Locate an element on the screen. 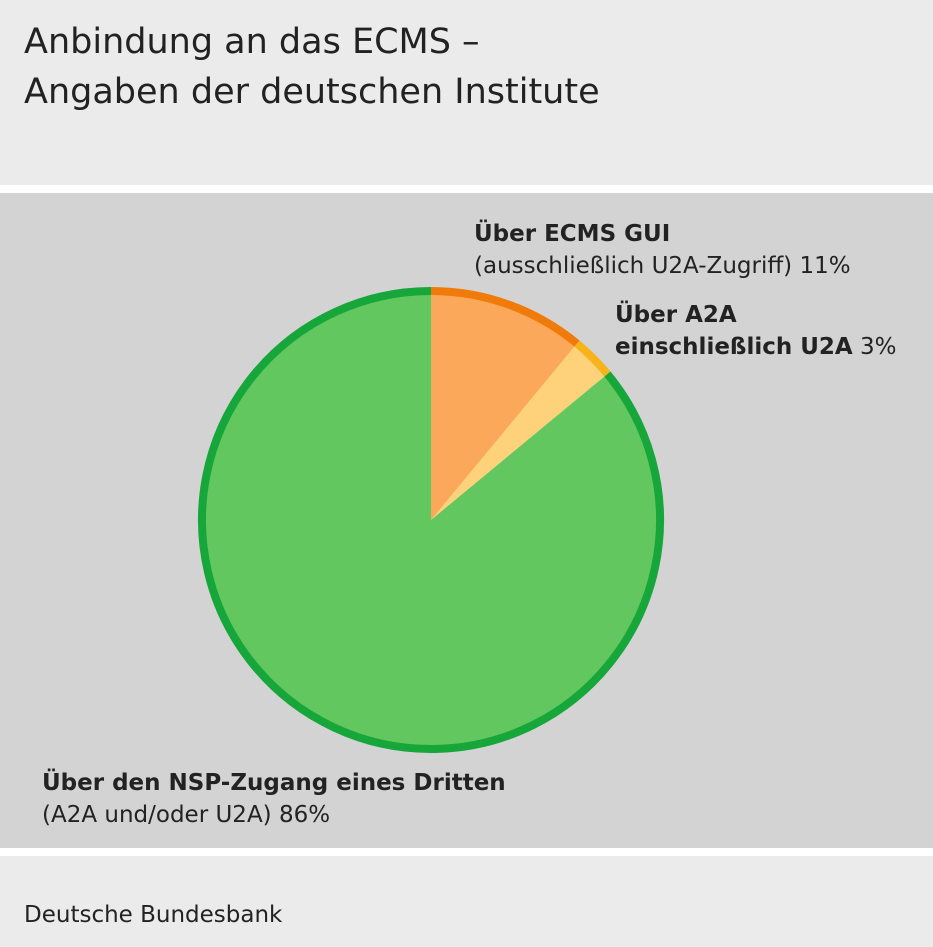 Image resolution: width=933 pixels, height=947 pixels. slice-detail: einschließlich U2A 3% is located at coordinates (756, 347).